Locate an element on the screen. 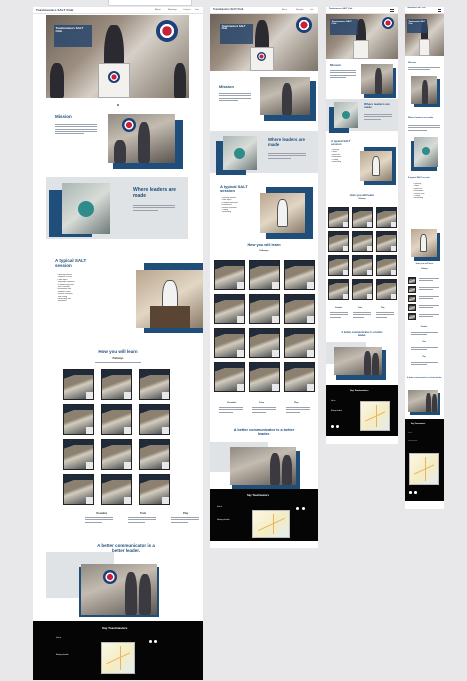  hero-heading: Toastmasters SALT Club is located at coordinates (344, 27).